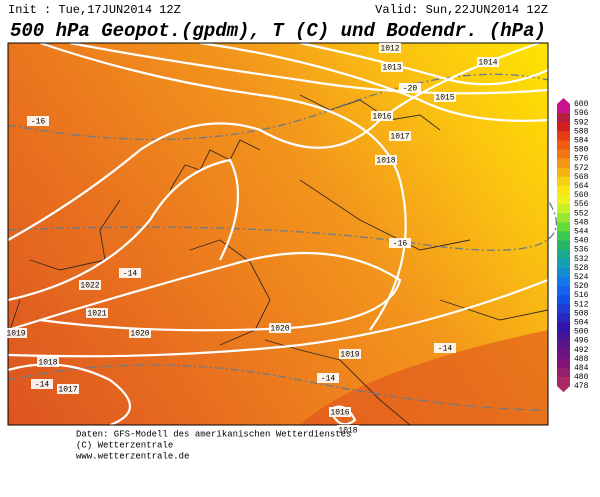 This screenshot has height=497, width=600. I want to click on colorbar-label: 524, so click(581, 277).